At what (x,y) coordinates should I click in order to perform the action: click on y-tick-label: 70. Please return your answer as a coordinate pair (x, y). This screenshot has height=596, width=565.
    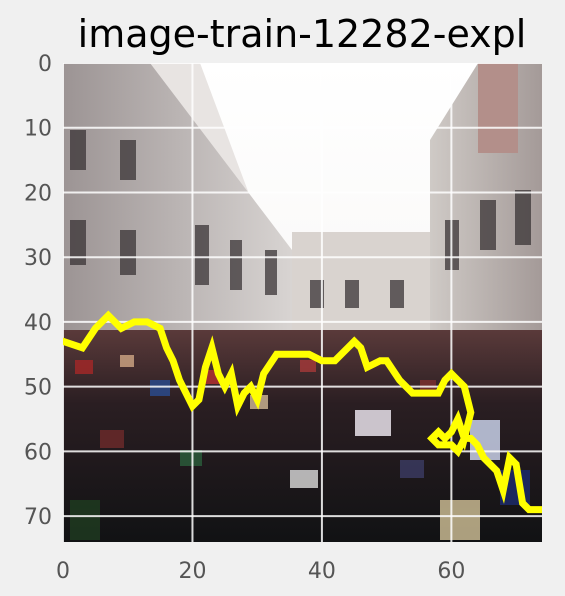
    Looking at the image, I should click on (38, 517).